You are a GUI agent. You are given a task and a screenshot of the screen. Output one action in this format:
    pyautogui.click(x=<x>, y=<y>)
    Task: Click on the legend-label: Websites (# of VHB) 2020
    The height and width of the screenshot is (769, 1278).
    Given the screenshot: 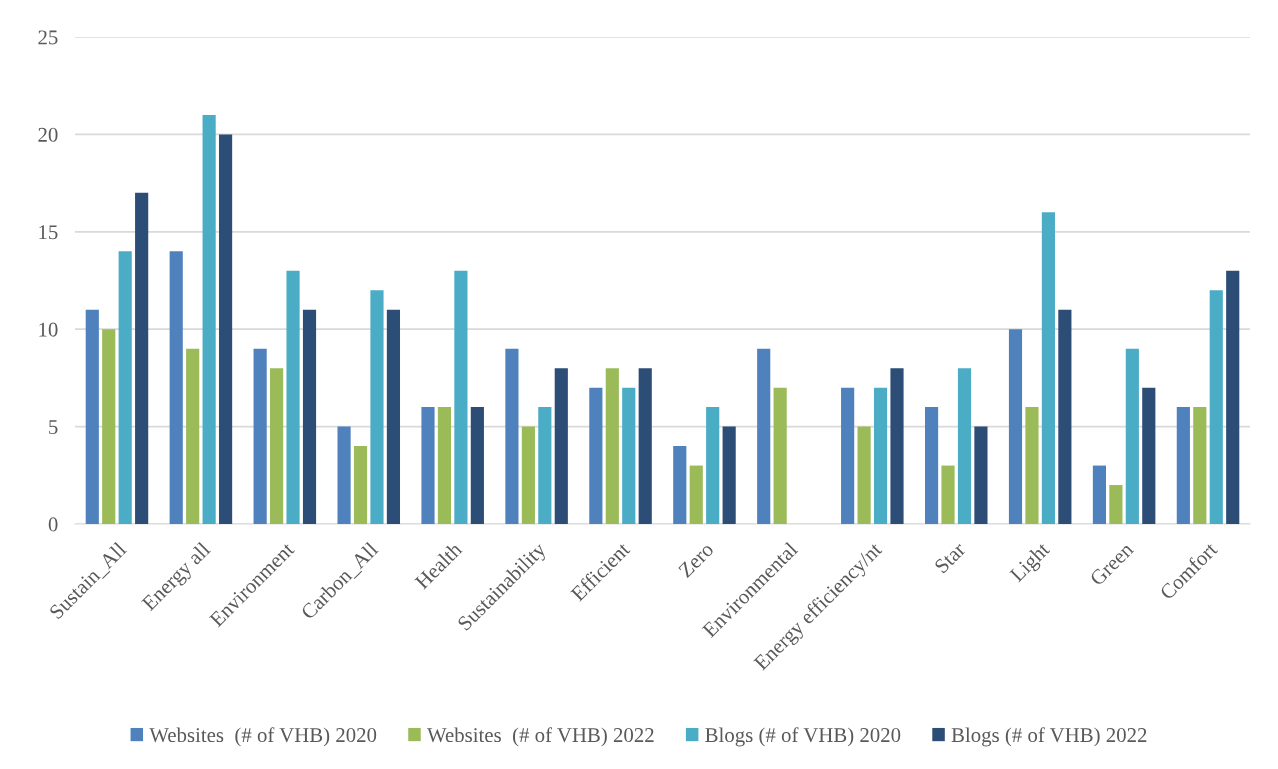 What is the action you would take?
    pyautogui.click(x=263, y=737)
    